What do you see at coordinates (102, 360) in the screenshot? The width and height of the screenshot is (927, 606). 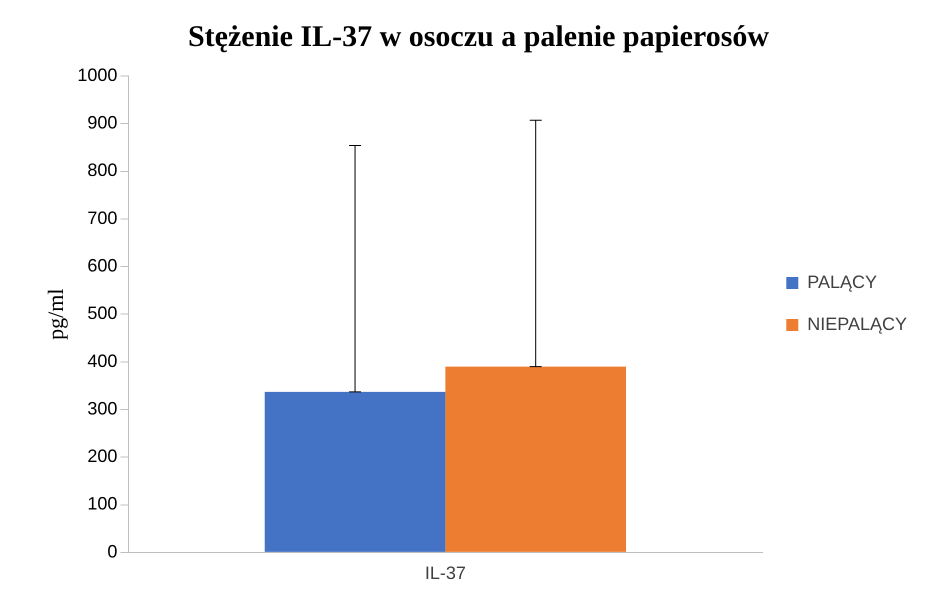 I see `y-tick-label: 400` at bounding box center [102, 360].